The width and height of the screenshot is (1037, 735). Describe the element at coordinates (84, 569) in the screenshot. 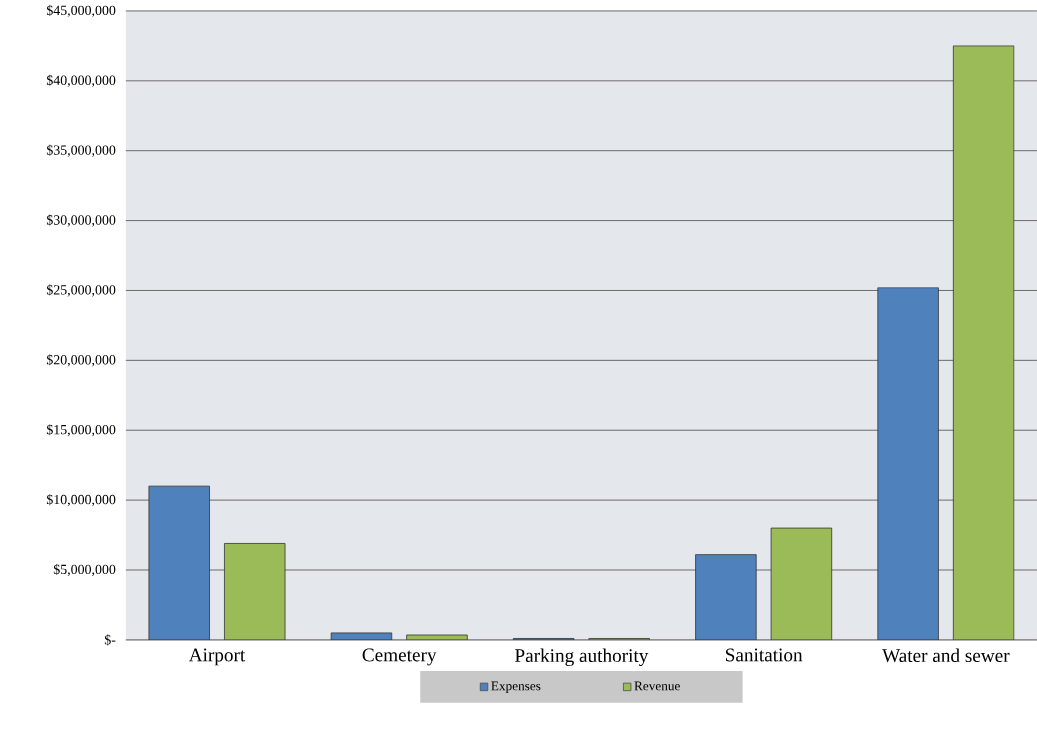

I see `y-tick-label: $5,000,000` at that location.